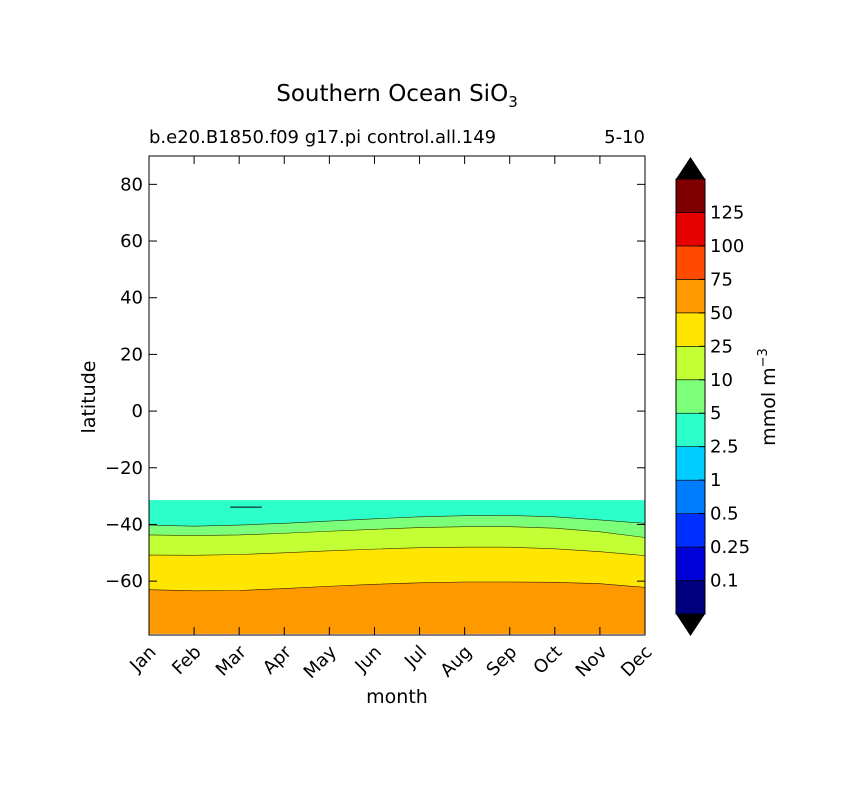  What do you see at coordinates (730, 547) in the screenshot?
I see `colorbar-tick-label: 0.25` at bounding box center [730, 547].